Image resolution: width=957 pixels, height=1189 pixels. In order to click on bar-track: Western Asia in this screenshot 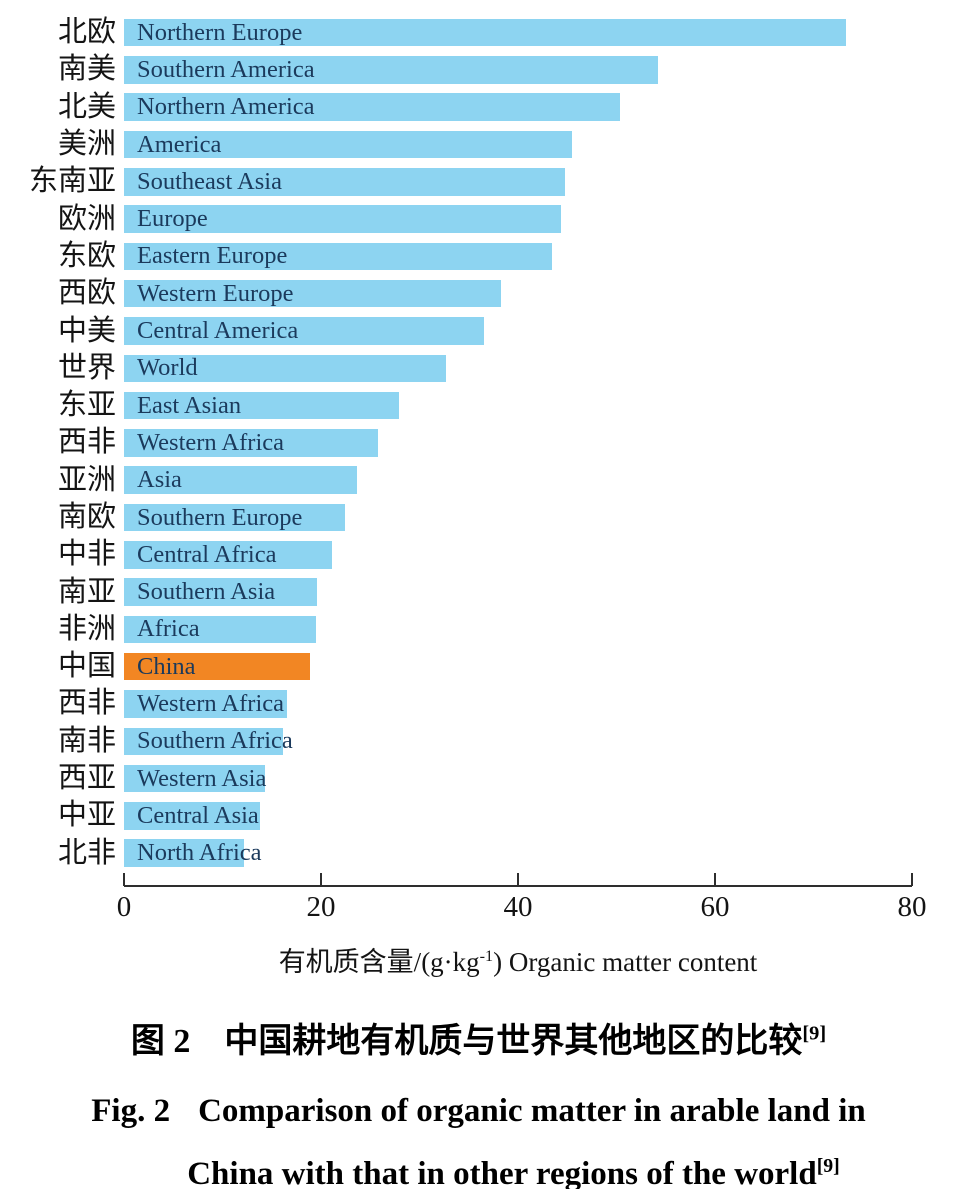, I will do `click(518, 778)`.